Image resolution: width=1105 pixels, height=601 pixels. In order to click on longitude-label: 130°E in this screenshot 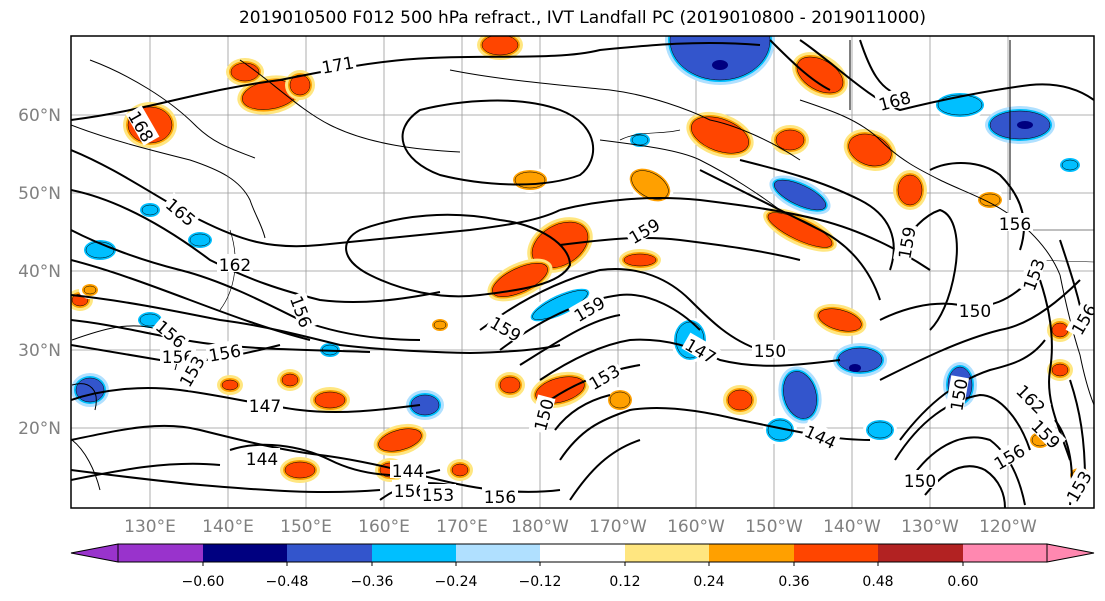, I will do `click(150, 527)`.